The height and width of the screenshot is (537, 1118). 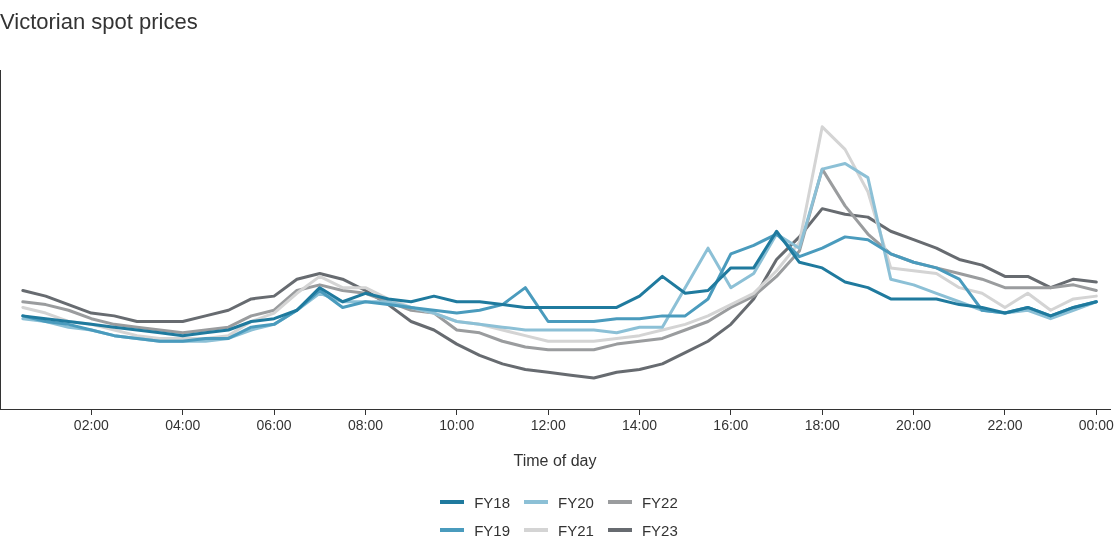 I want to click on x-tick-label: 00:00, so click(x=1096, y=425).